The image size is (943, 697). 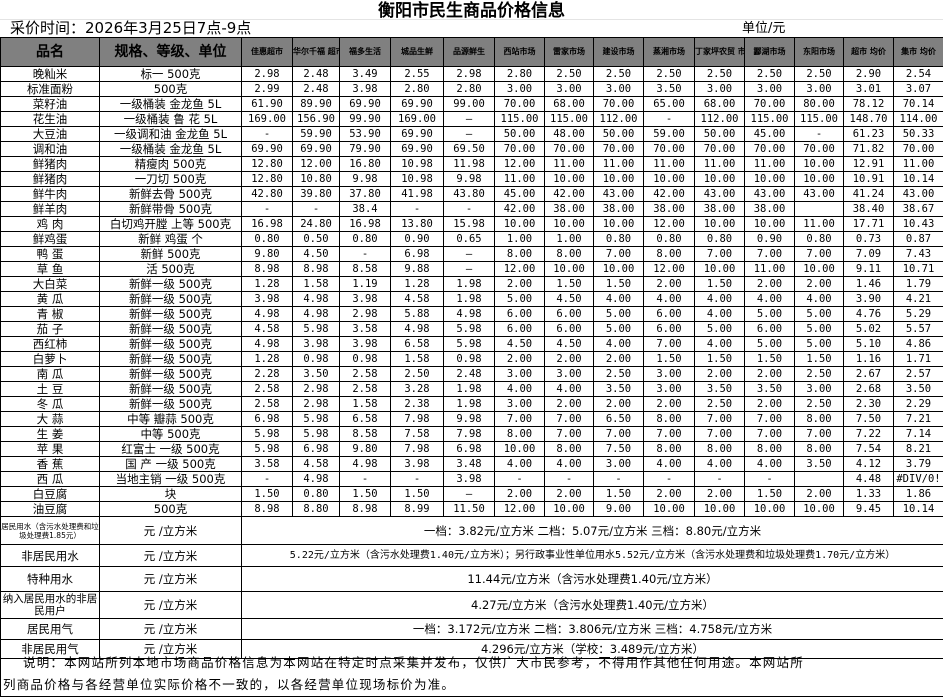 I want to click on price-cell: 11.50, so click(x=469, y=509).